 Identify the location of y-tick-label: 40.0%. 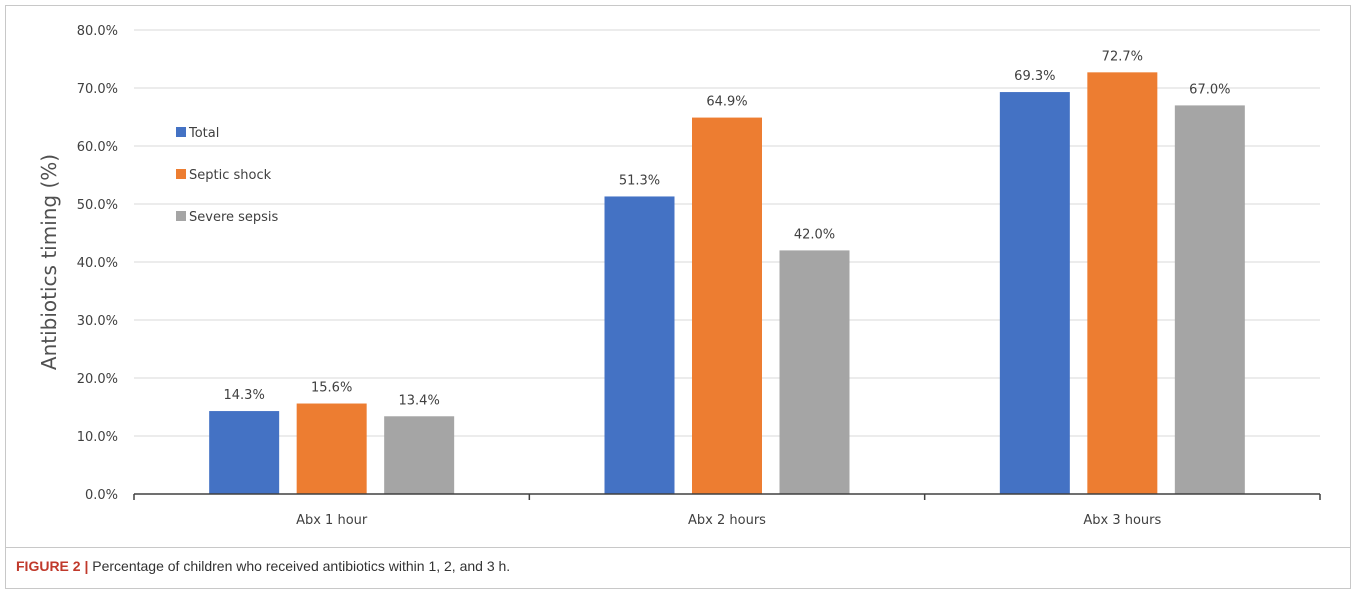
(97, 263).